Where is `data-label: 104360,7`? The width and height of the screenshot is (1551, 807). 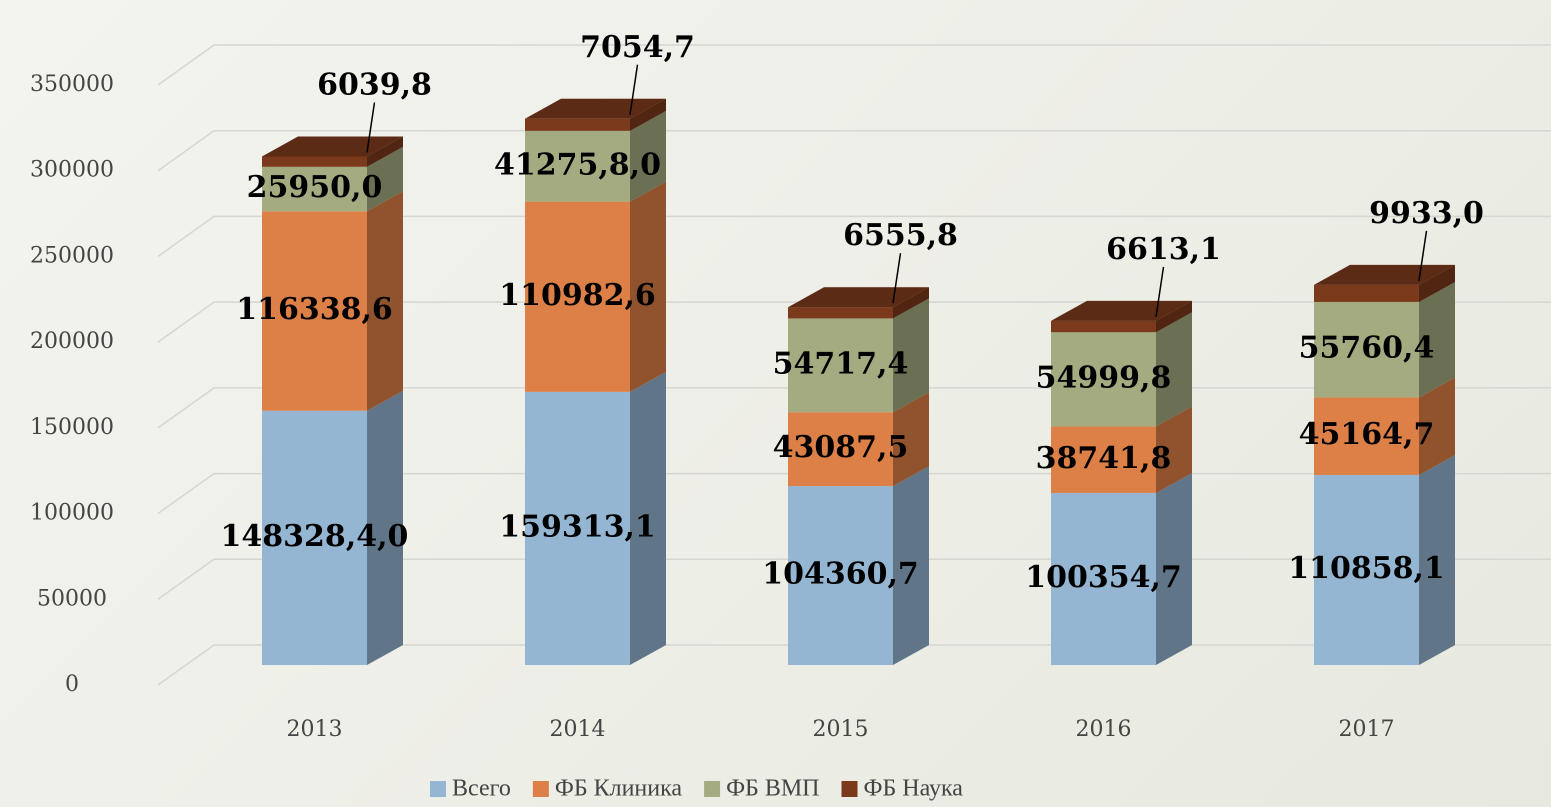 data-label: 104360,7 is located at coordinates (840, 574).